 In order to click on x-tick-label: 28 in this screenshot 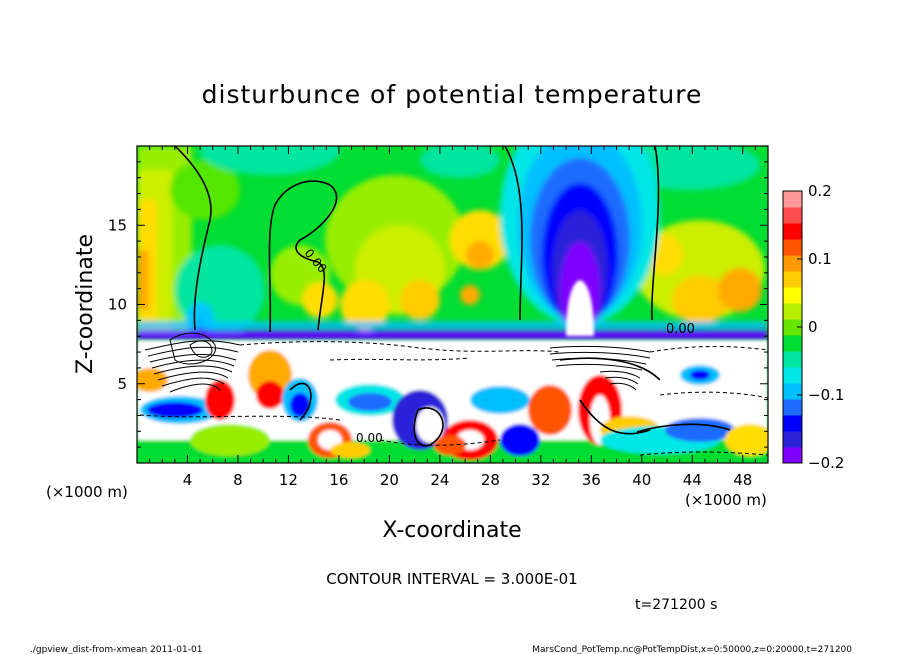, I will do `click(490, 480)`.